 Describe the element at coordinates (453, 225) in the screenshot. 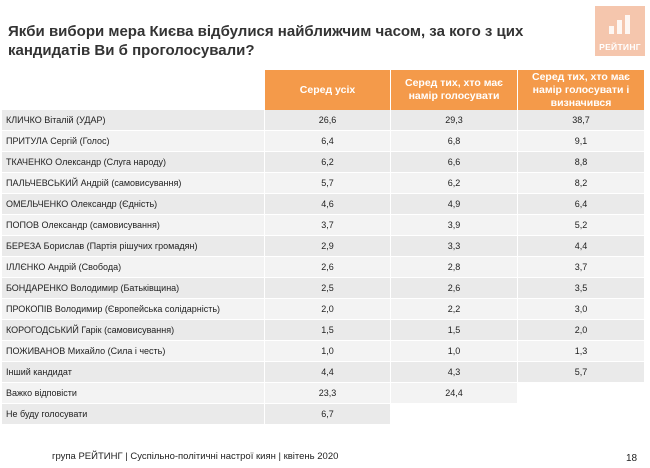

I see `value-intend-to-vote: 3,9` at that location.